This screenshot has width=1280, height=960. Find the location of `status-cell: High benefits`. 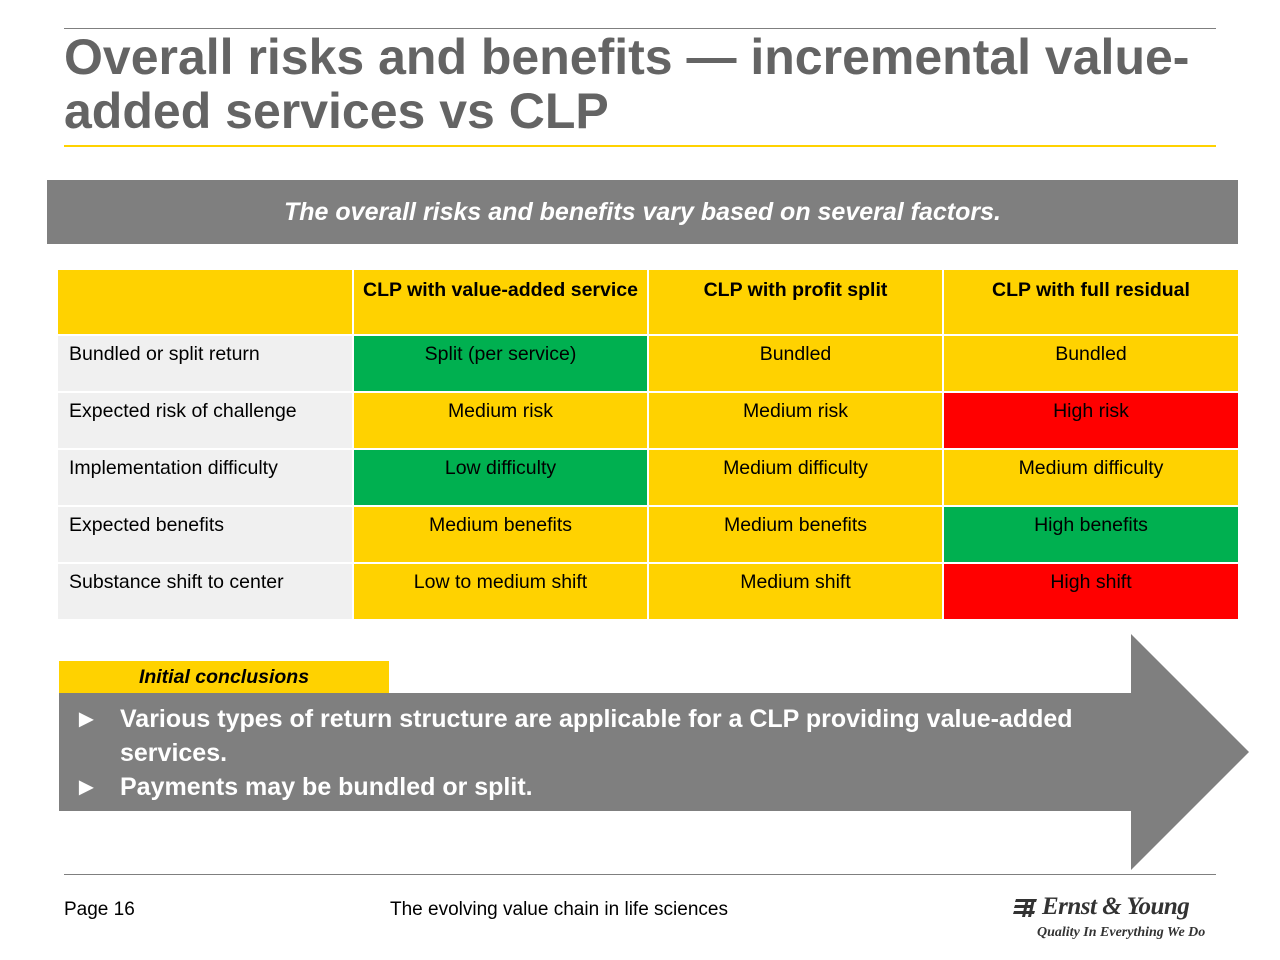

status-cell: High benefits is located at coordinates (1091, 534).